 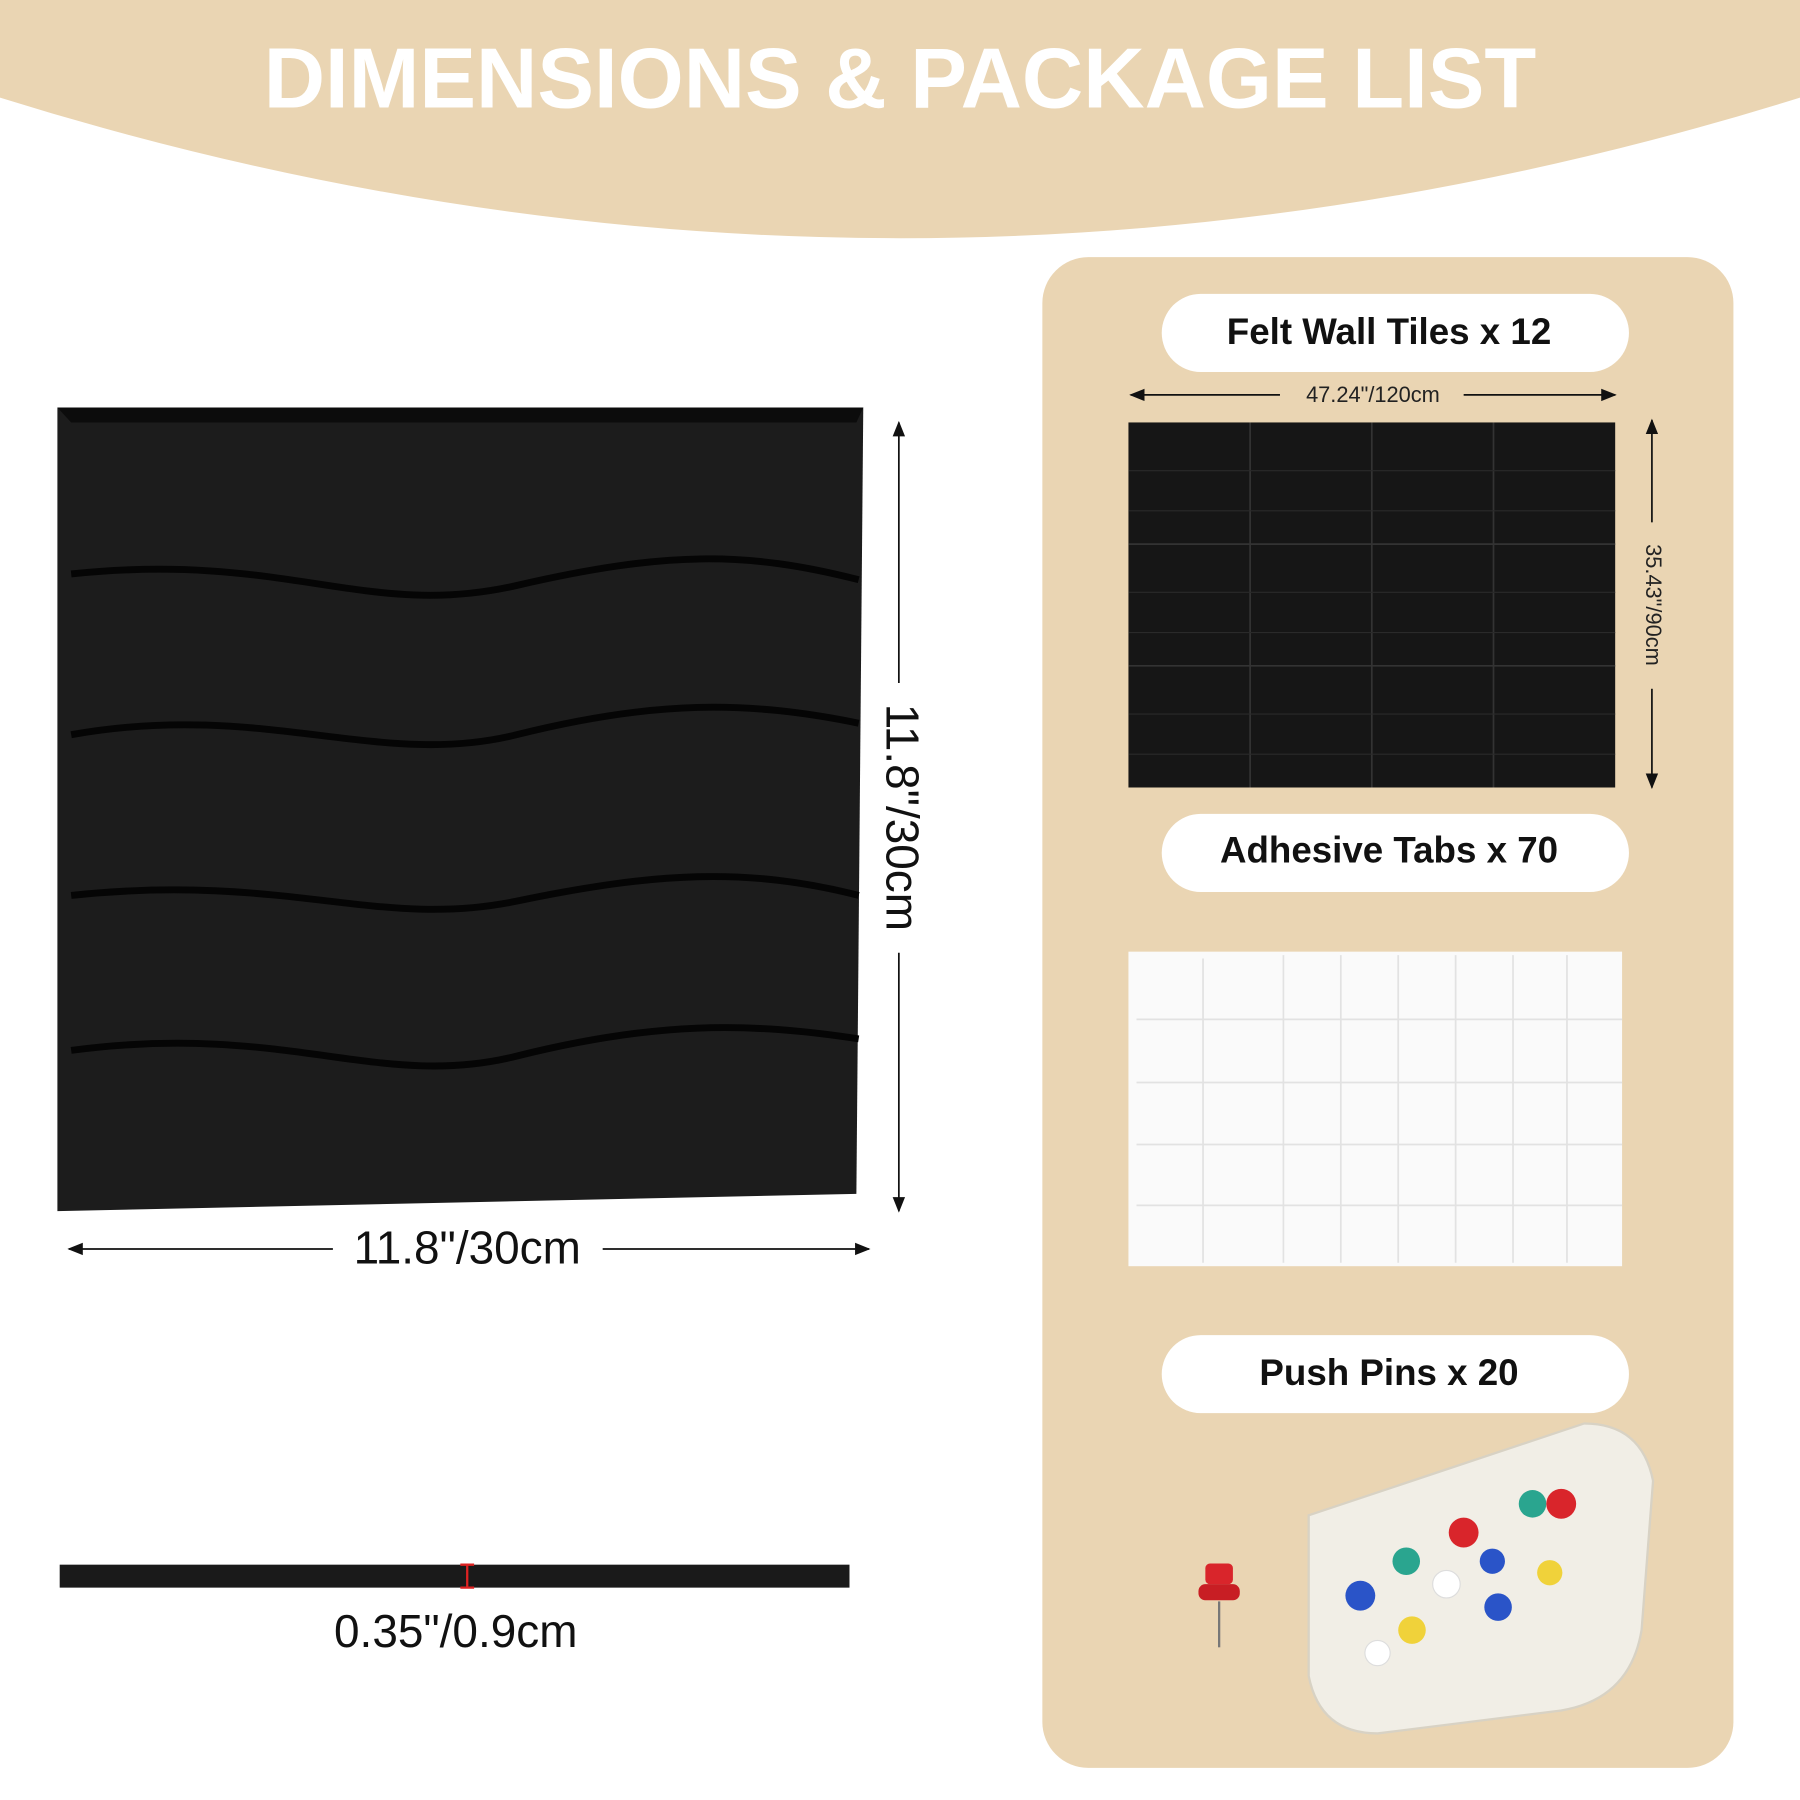 I want to click on height-label: 11.8"/30cm, so click(x=903, y=817).